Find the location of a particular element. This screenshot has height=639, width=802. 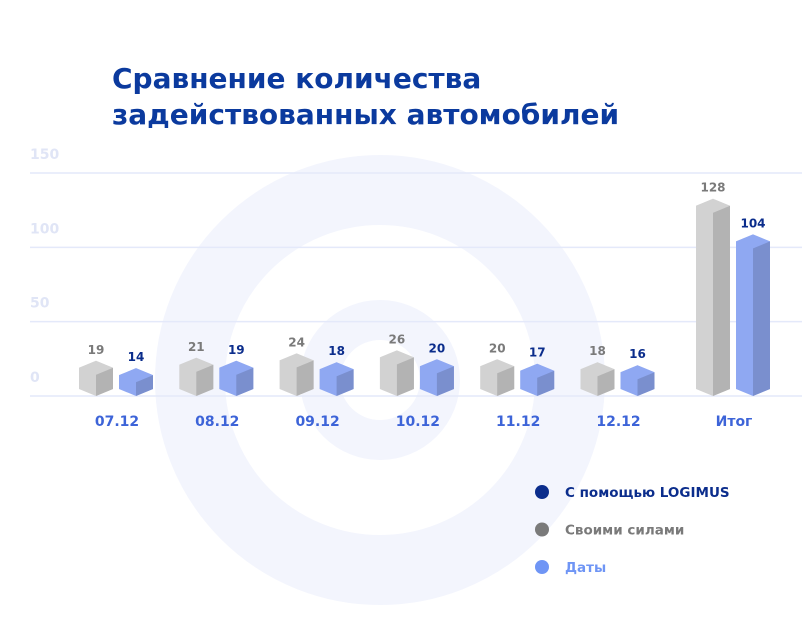

chart-title: Сравнение количества is located at coordinates (296, 78).